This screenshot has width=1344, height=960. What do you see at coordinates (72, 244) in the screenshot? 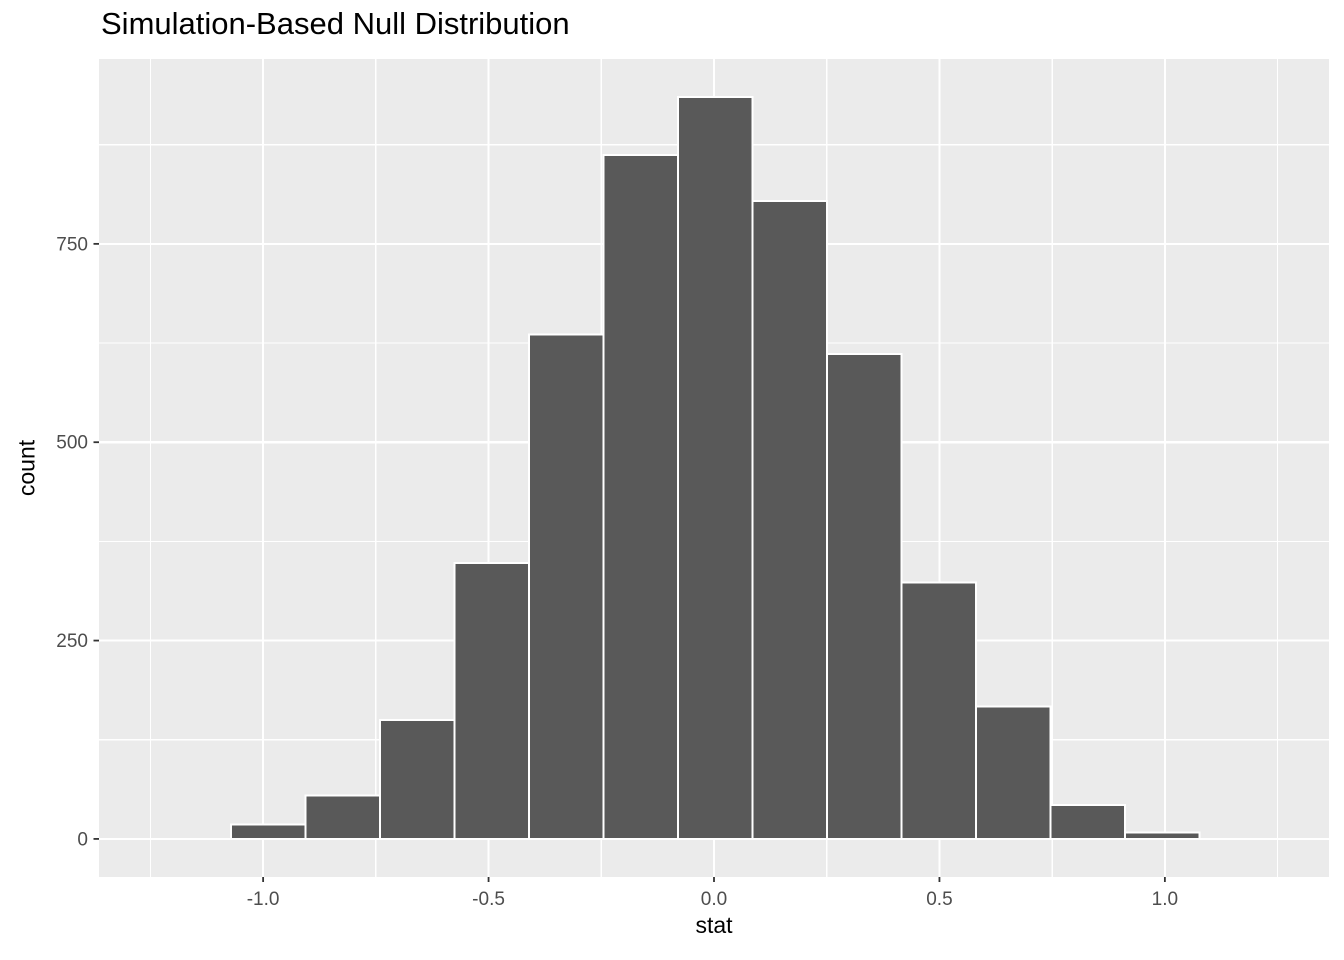
I see `y-tick-label: 750` at bounding box center [72, 244].